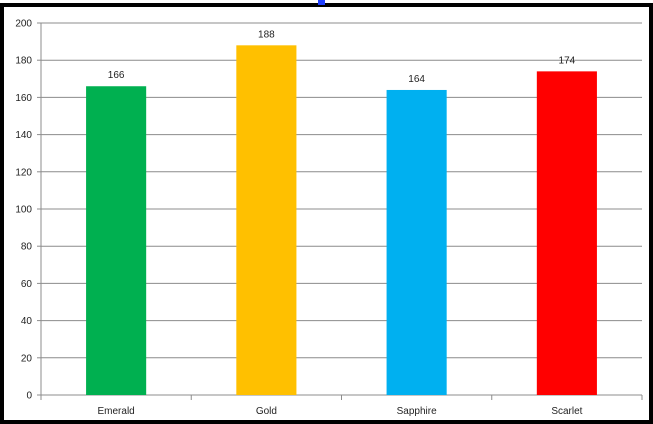 The width and height of the screenshot is (653, 424). Describe the element at coordinates (23, 61) in the screenshot. I see `y-tick-label: 180` at that location.